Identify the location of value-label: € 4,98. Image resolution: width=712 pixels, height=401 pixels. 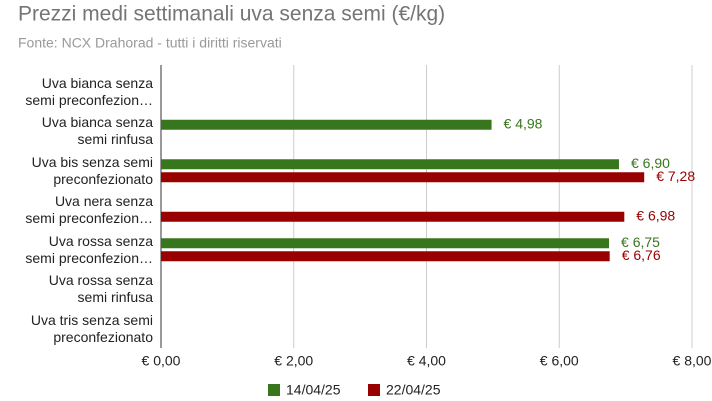
(523, 123).